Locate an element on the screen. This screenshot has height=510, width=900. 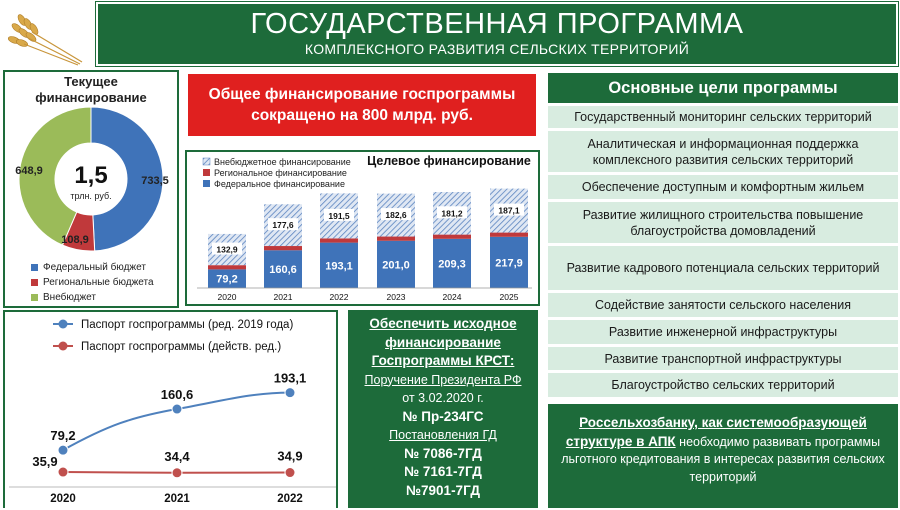
legend-label: Региональное финансирование is located at coordinates (280, 173).